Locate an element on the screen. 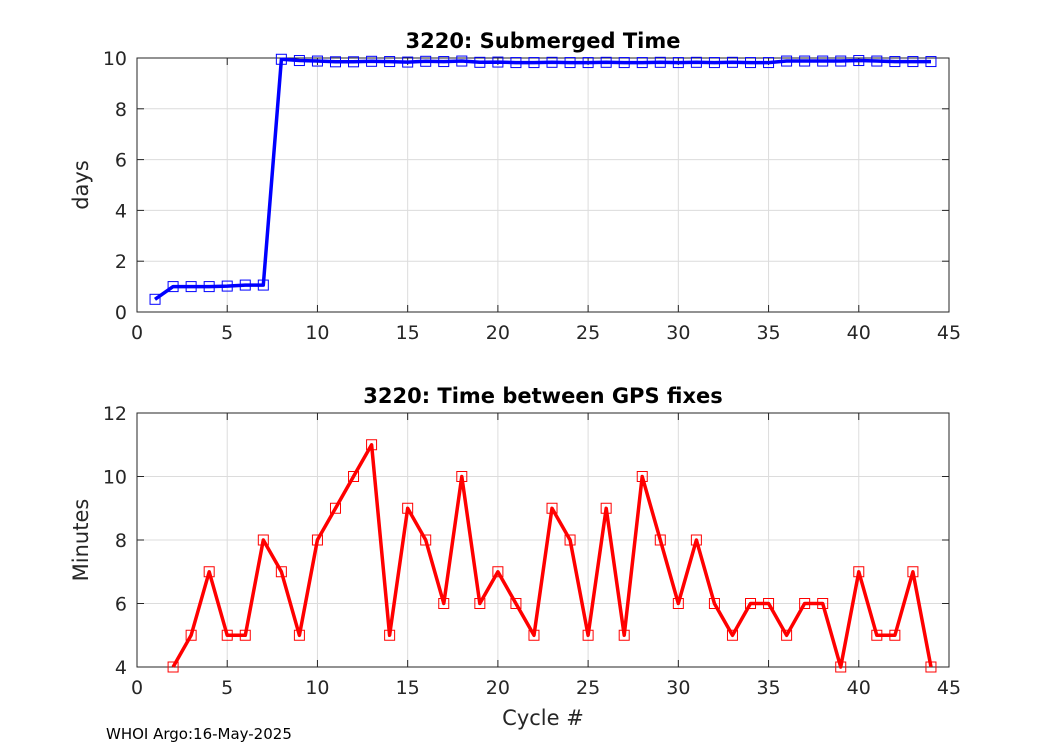 This screenshot has width=1050, height=750. x-tick-label: 30 is located at coordinates (678, 688).